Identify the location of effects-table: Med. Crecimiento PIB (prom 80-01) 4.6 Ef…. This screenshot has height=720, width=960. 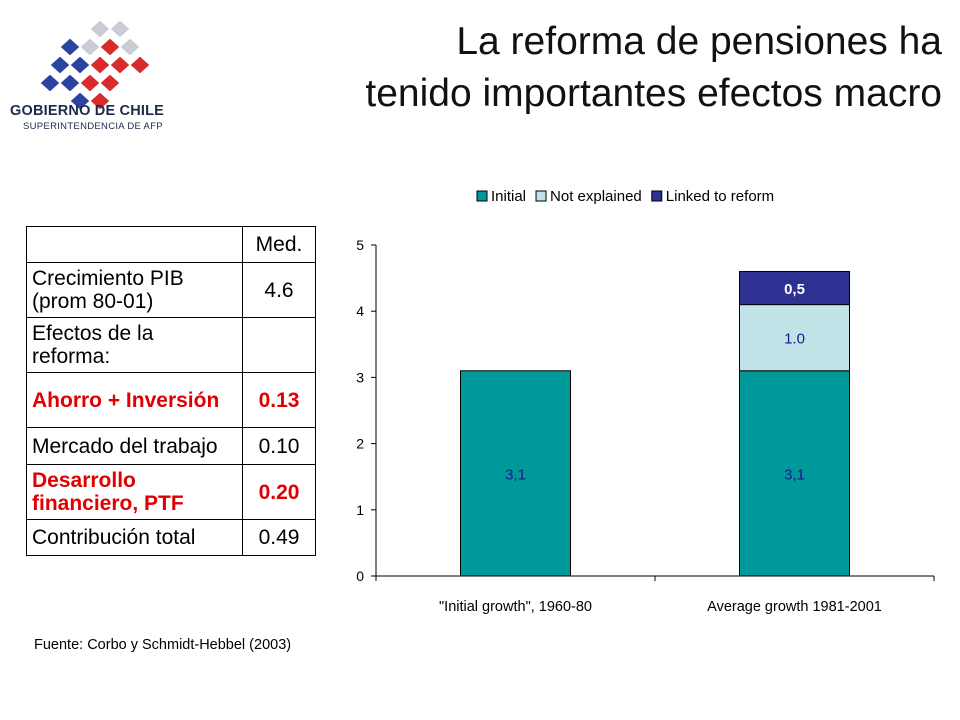
(171, 391).